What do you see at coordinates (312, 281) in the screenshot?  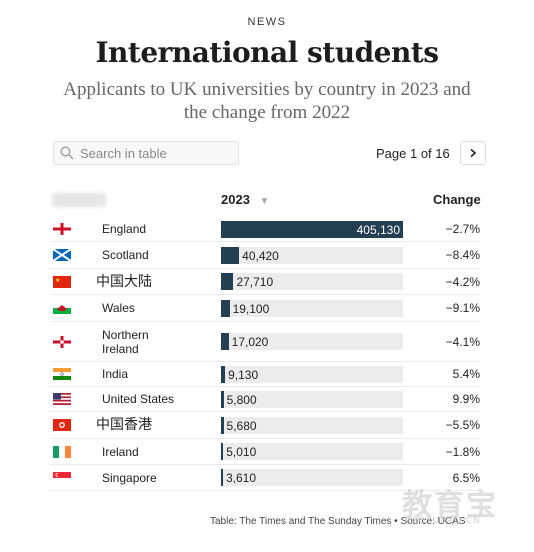 I see `bar-track: 27,710` at bounding box center [312, 281].